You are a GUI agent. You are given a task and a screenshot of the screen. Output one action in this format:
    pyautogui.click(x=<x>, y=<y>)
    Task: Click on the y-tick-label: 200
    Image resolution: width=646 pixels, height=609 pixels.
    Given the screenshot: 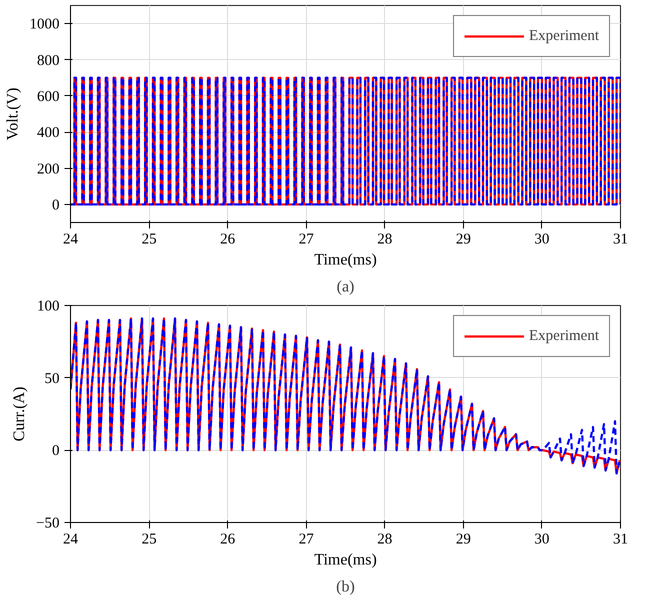 What is the action you would take?
    pyautogui.click(x=48, y=169)
    